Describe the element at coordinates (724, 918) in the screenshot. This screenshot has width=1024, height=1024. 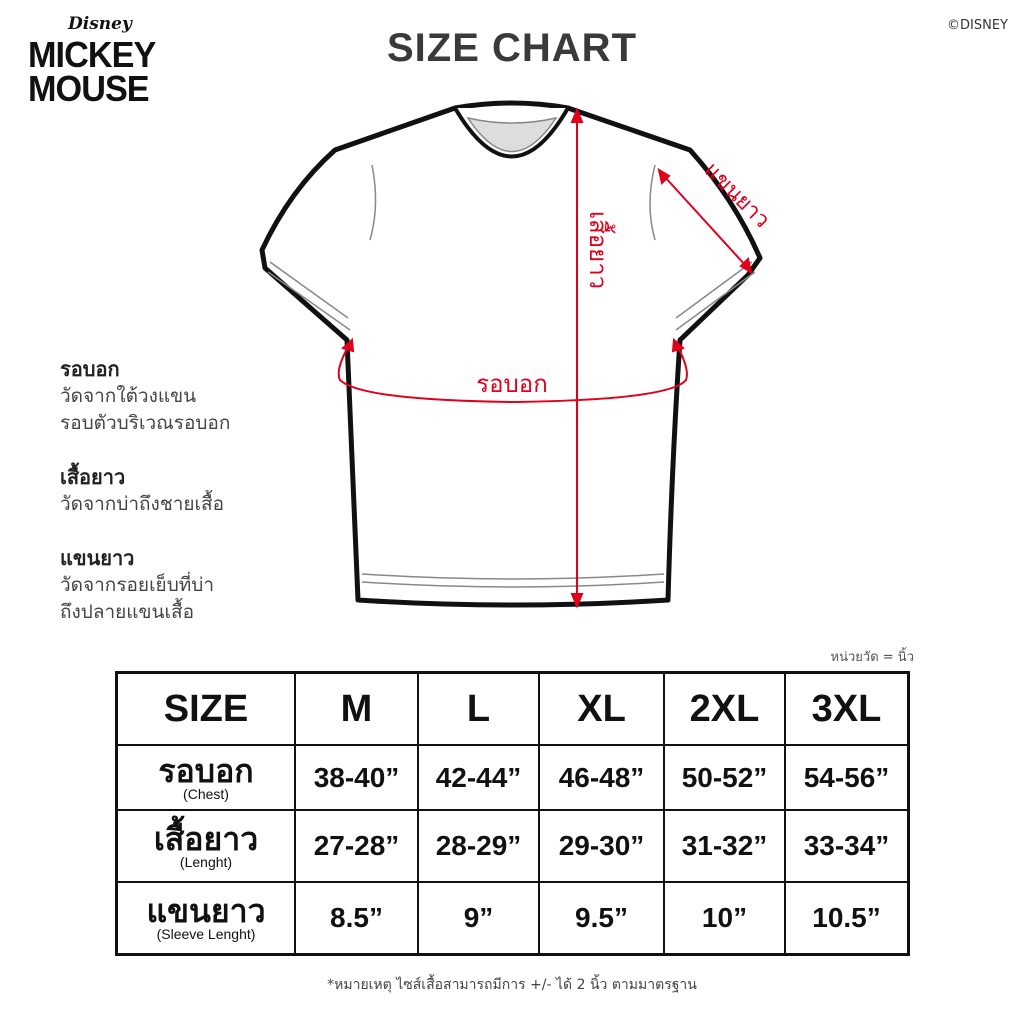
I see `cell: 10”` at that location.